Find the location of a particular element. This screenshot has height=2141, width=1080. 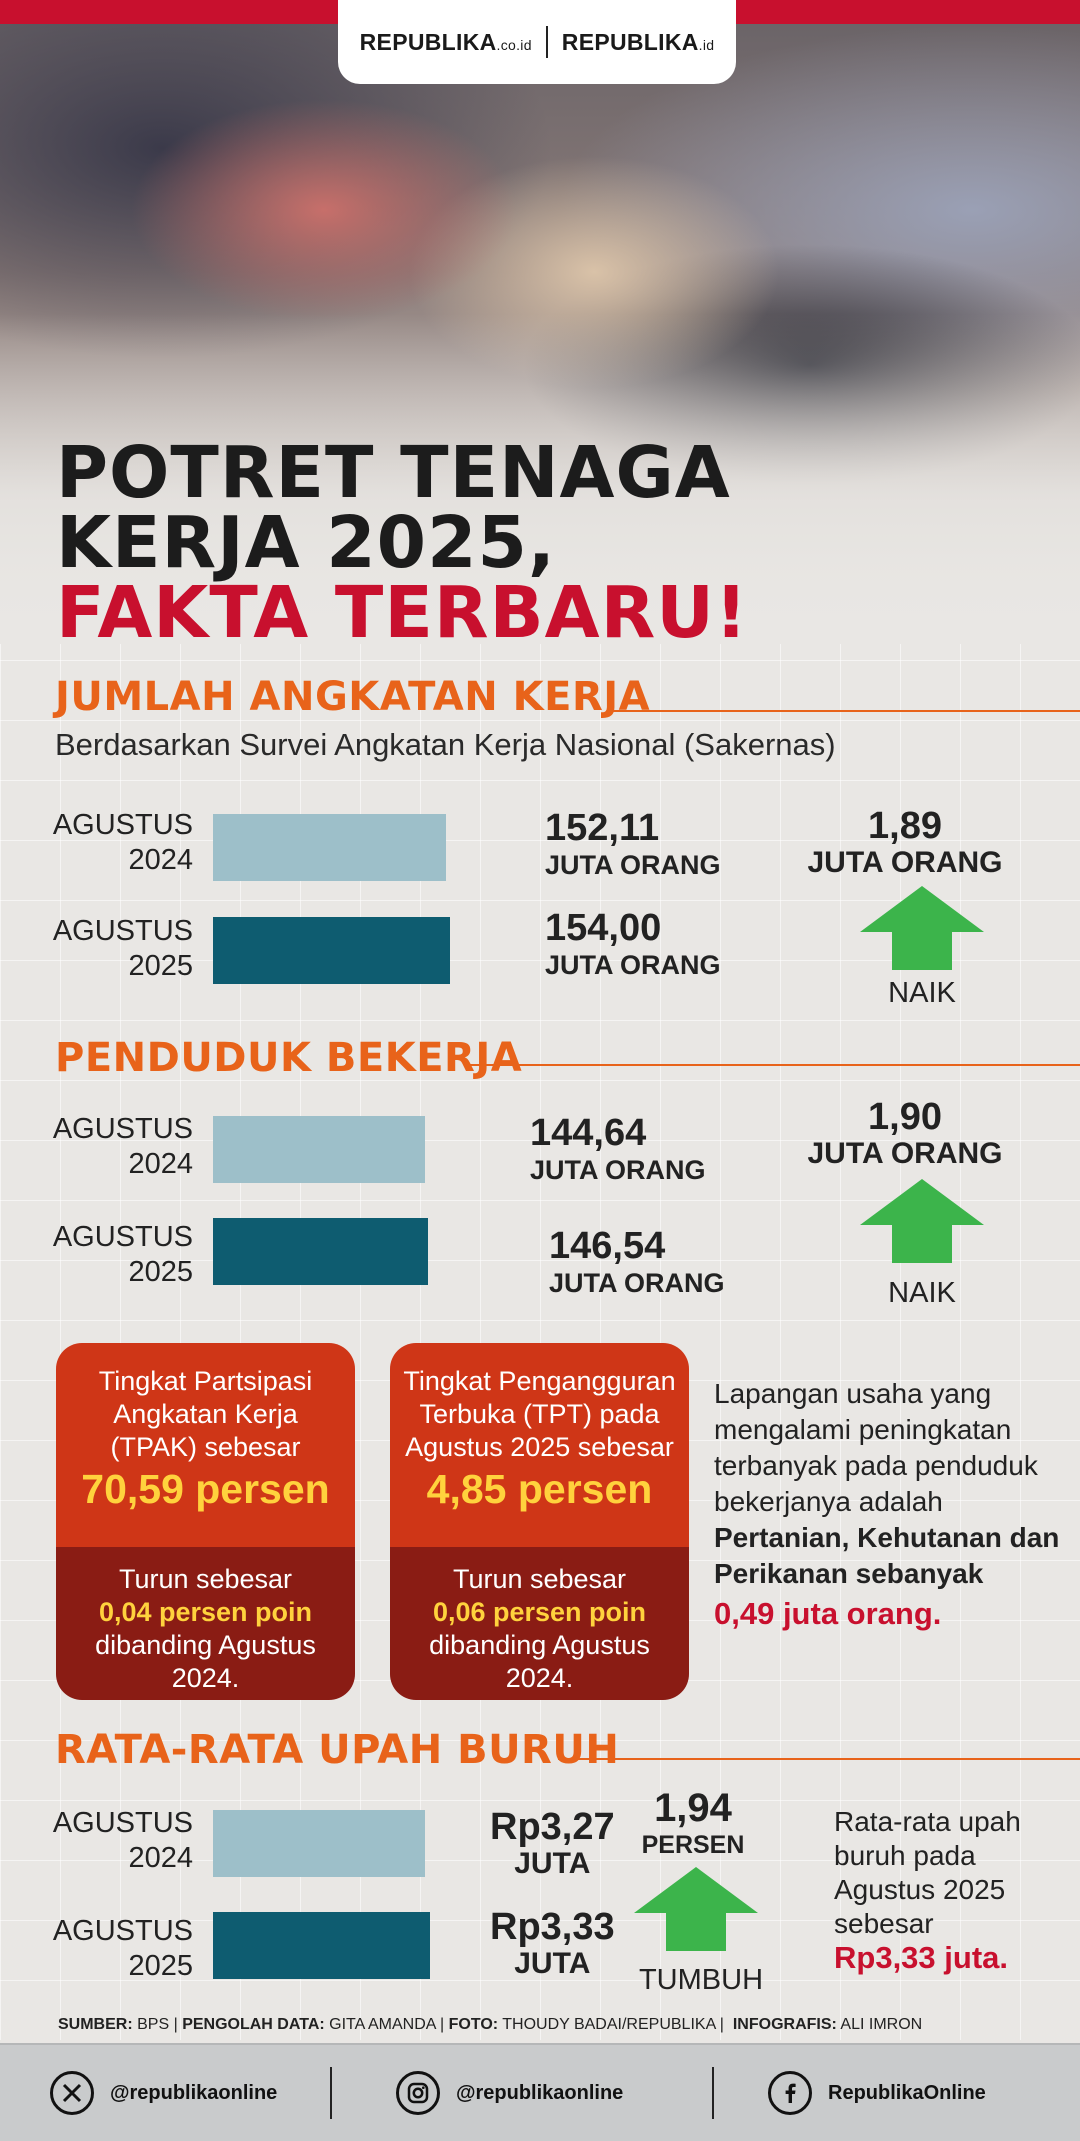

change-summary-3: 1,94 PERSEN is located at coordinates (693, 1824).